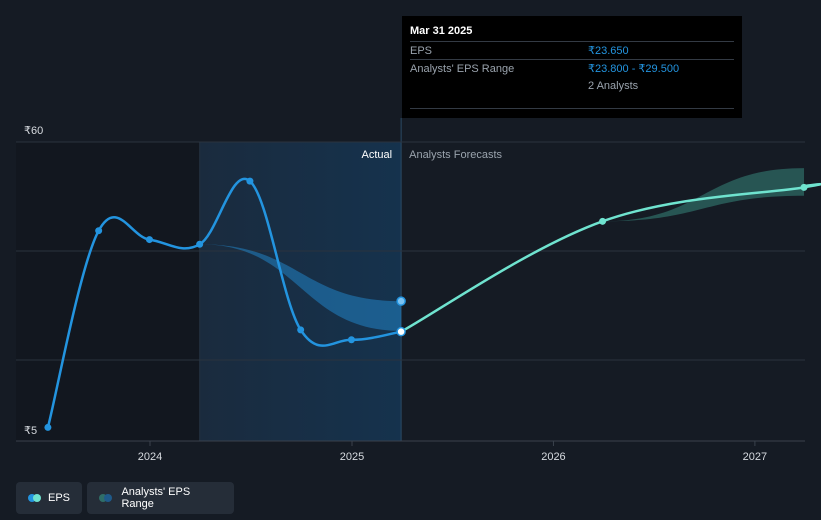 The height and width of the screenshot is (520, 821). What do you see at coordinates (58, 498) in the screenshot?
I see `legend-eps-label: EPS` at bounding box center [58, 498].